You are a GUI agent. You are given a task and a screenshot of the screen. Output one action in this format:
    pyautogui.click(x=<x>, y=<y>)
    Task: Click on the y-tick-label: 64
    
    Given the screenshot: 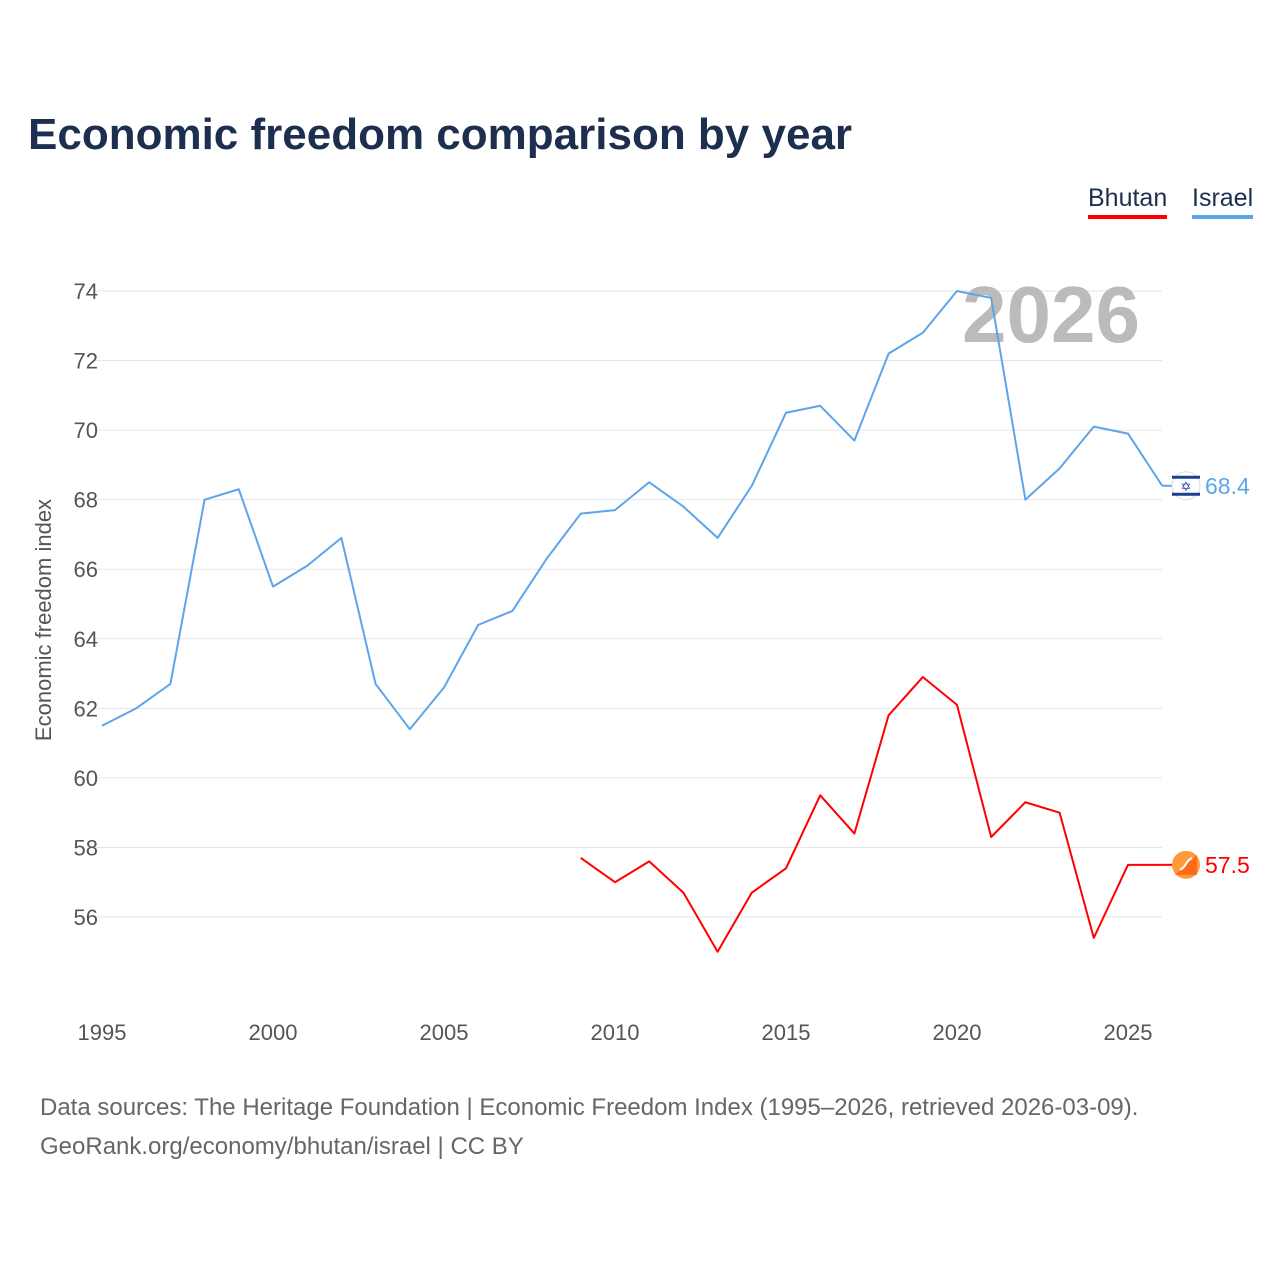 What is the action you would take?
    pyautogui.click(x=86, y=639)
    